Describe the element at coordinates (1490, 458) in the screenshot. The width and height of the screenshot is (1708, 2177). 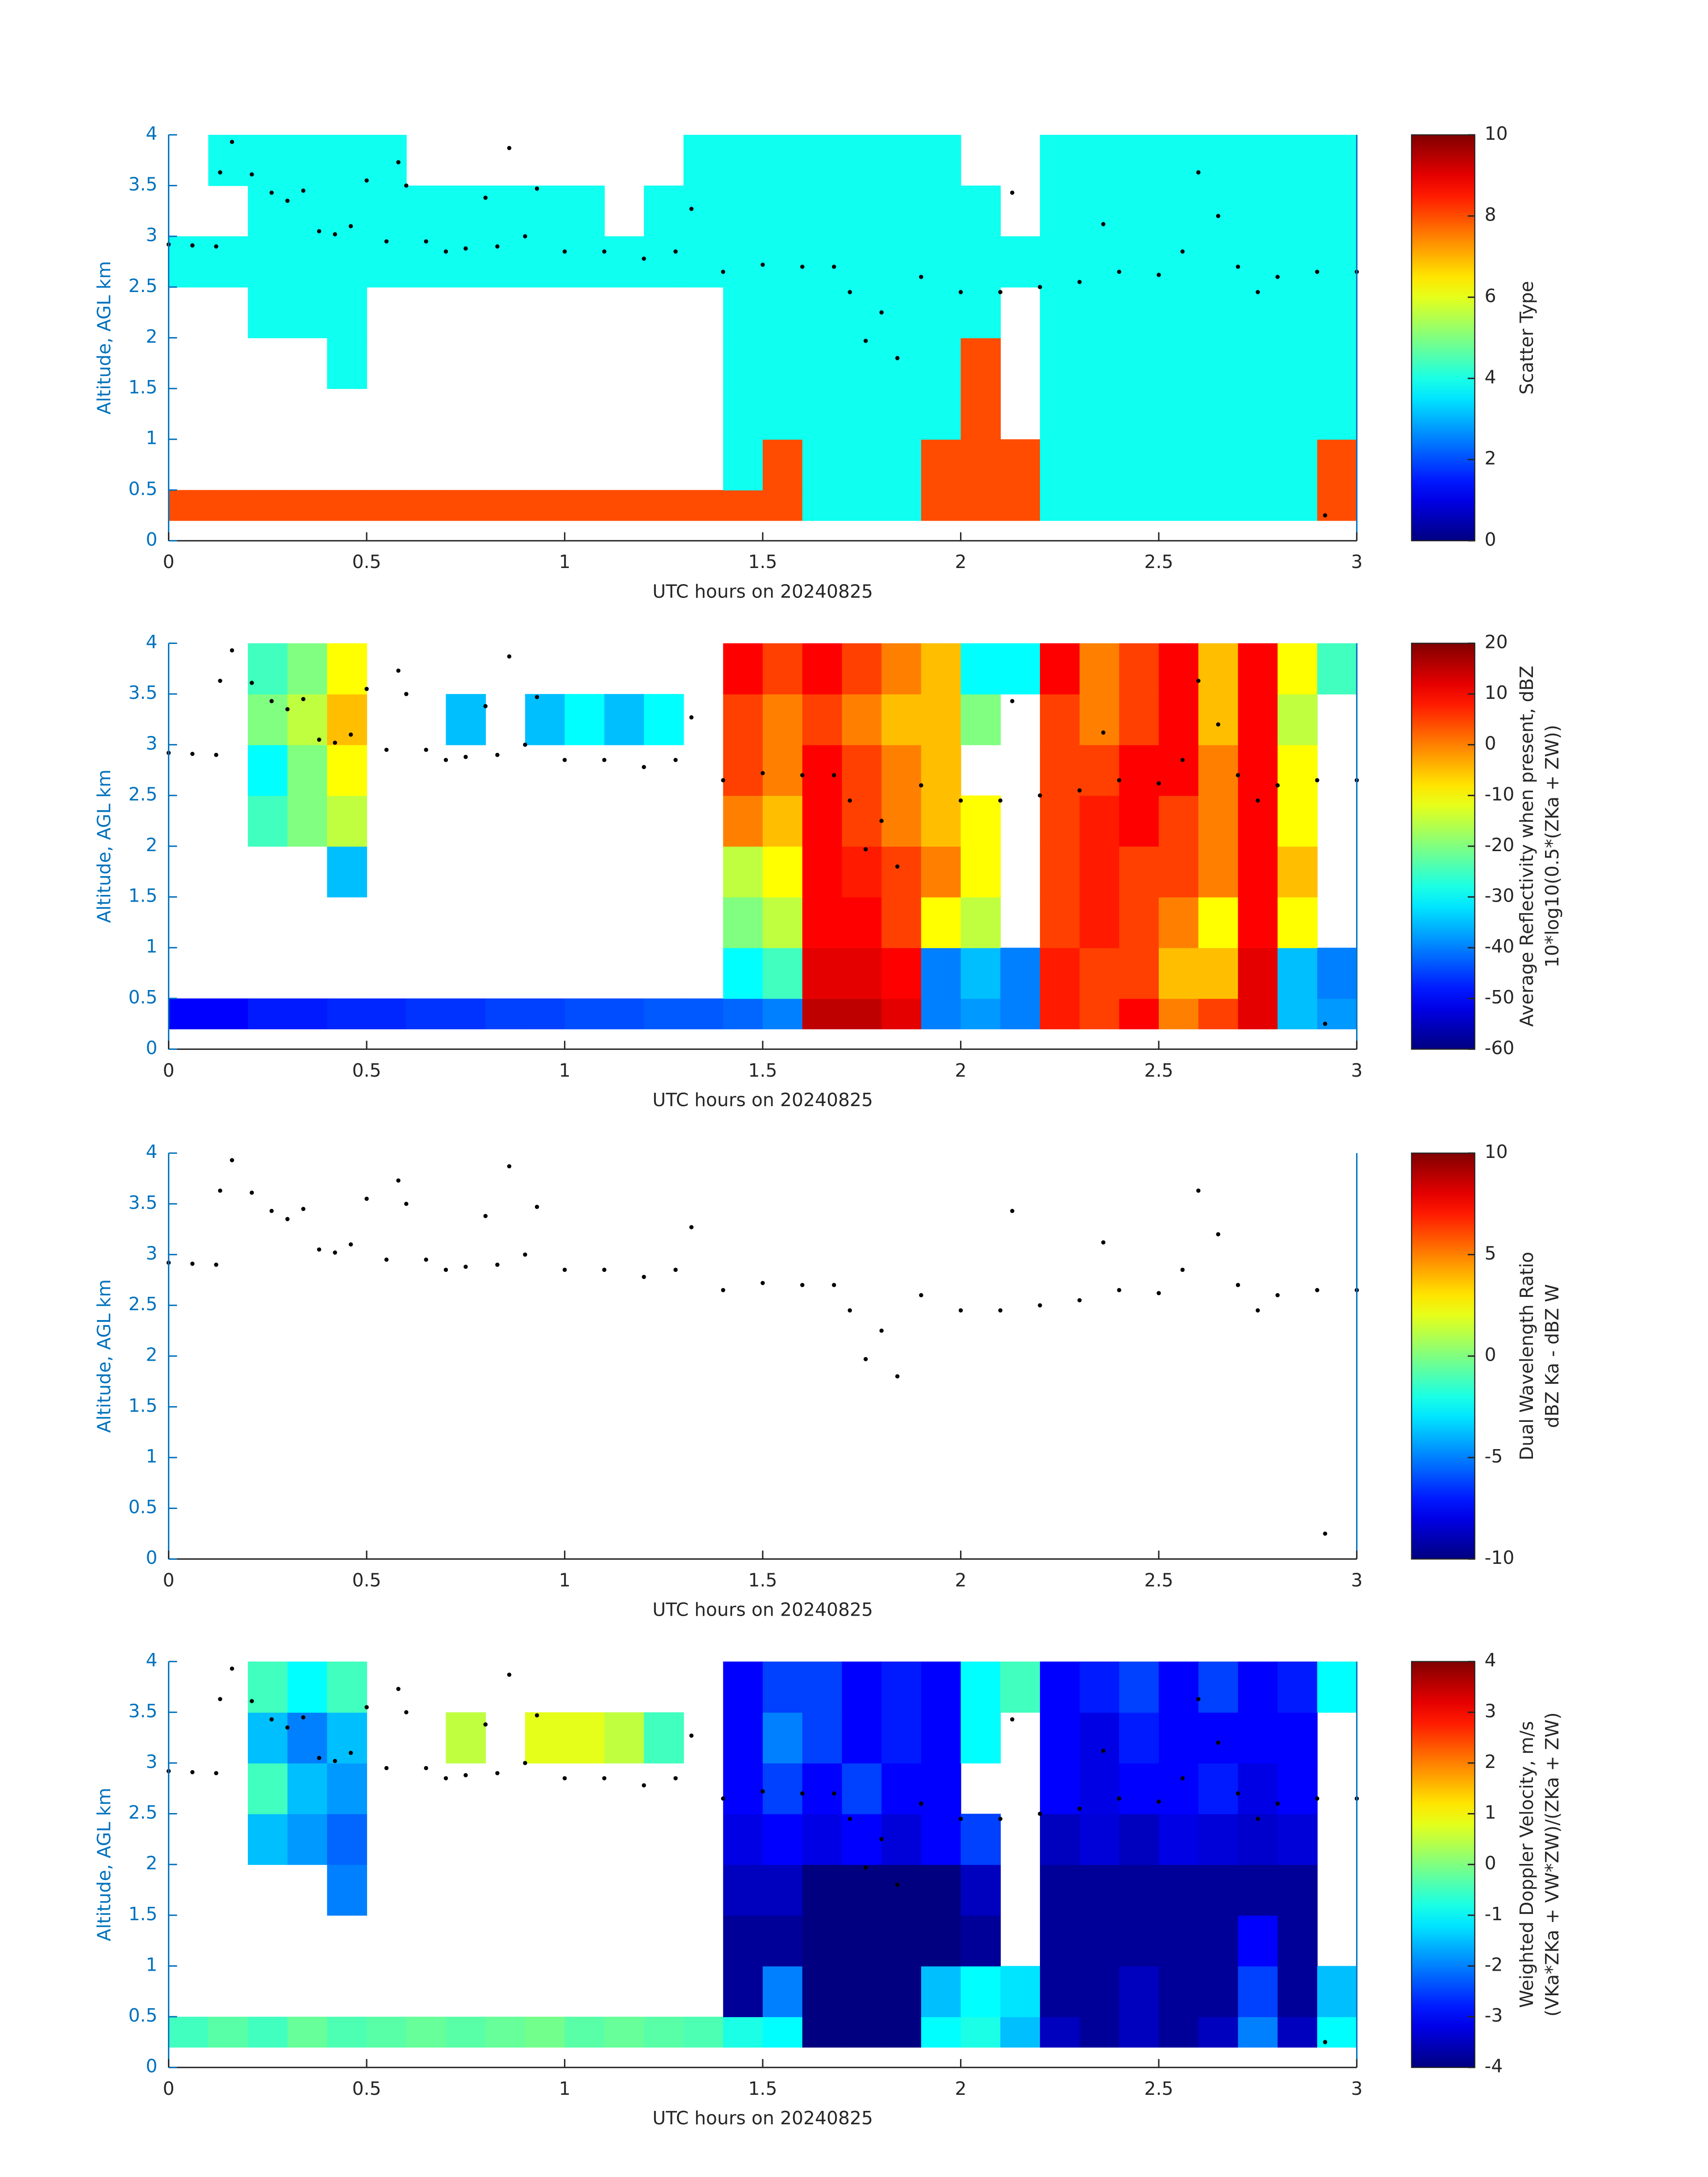
I see `colorbar-tick-label: 2` at that location.